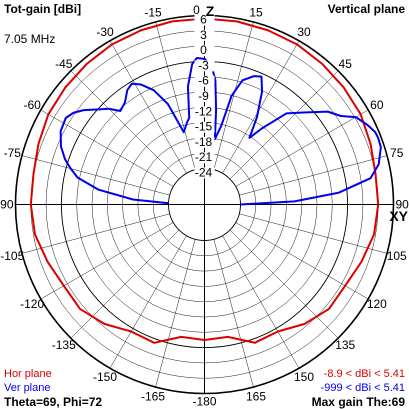 This screenshot has height=409, width=409. I want to click on angle-tick-label: -45, so click(64, 64).